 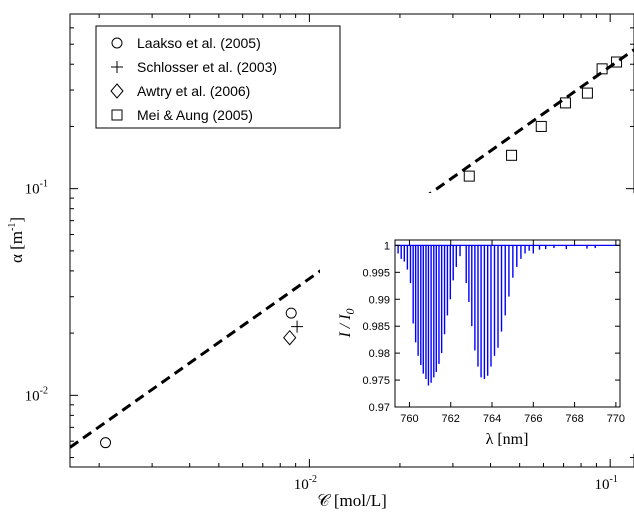 What do you see at coordinates (376, 273) in the screenshot?
I see `inset-y-tick-label: 0.995` at bounding box center [376, 273].